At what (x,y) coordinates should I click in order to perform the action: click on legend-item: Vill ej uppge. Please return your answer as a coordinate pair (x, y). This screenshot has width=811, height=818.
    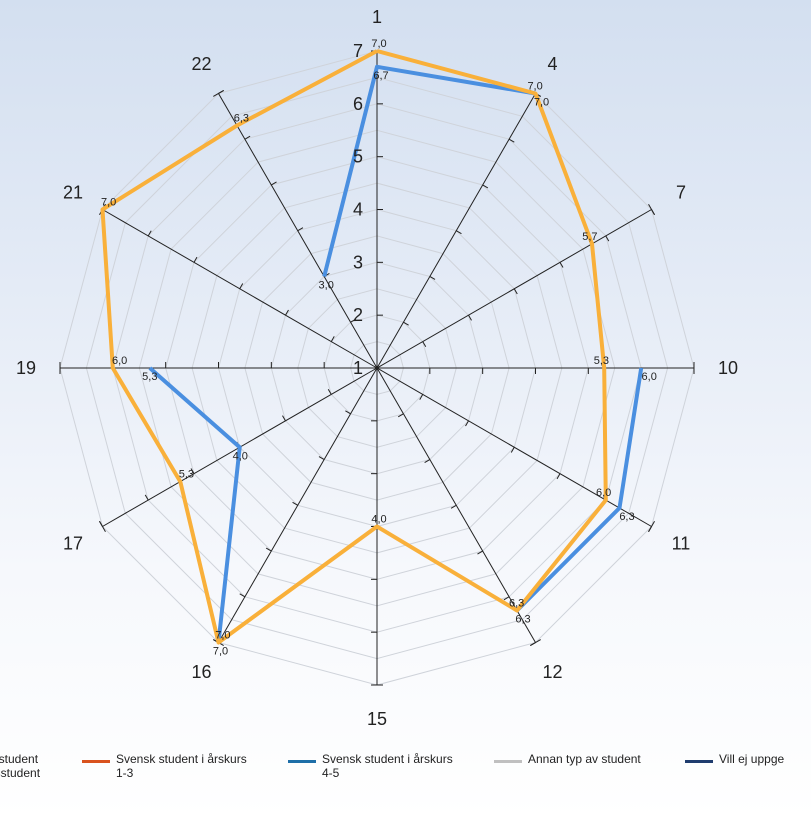
    Looking at the image, I should click on (734, 759).